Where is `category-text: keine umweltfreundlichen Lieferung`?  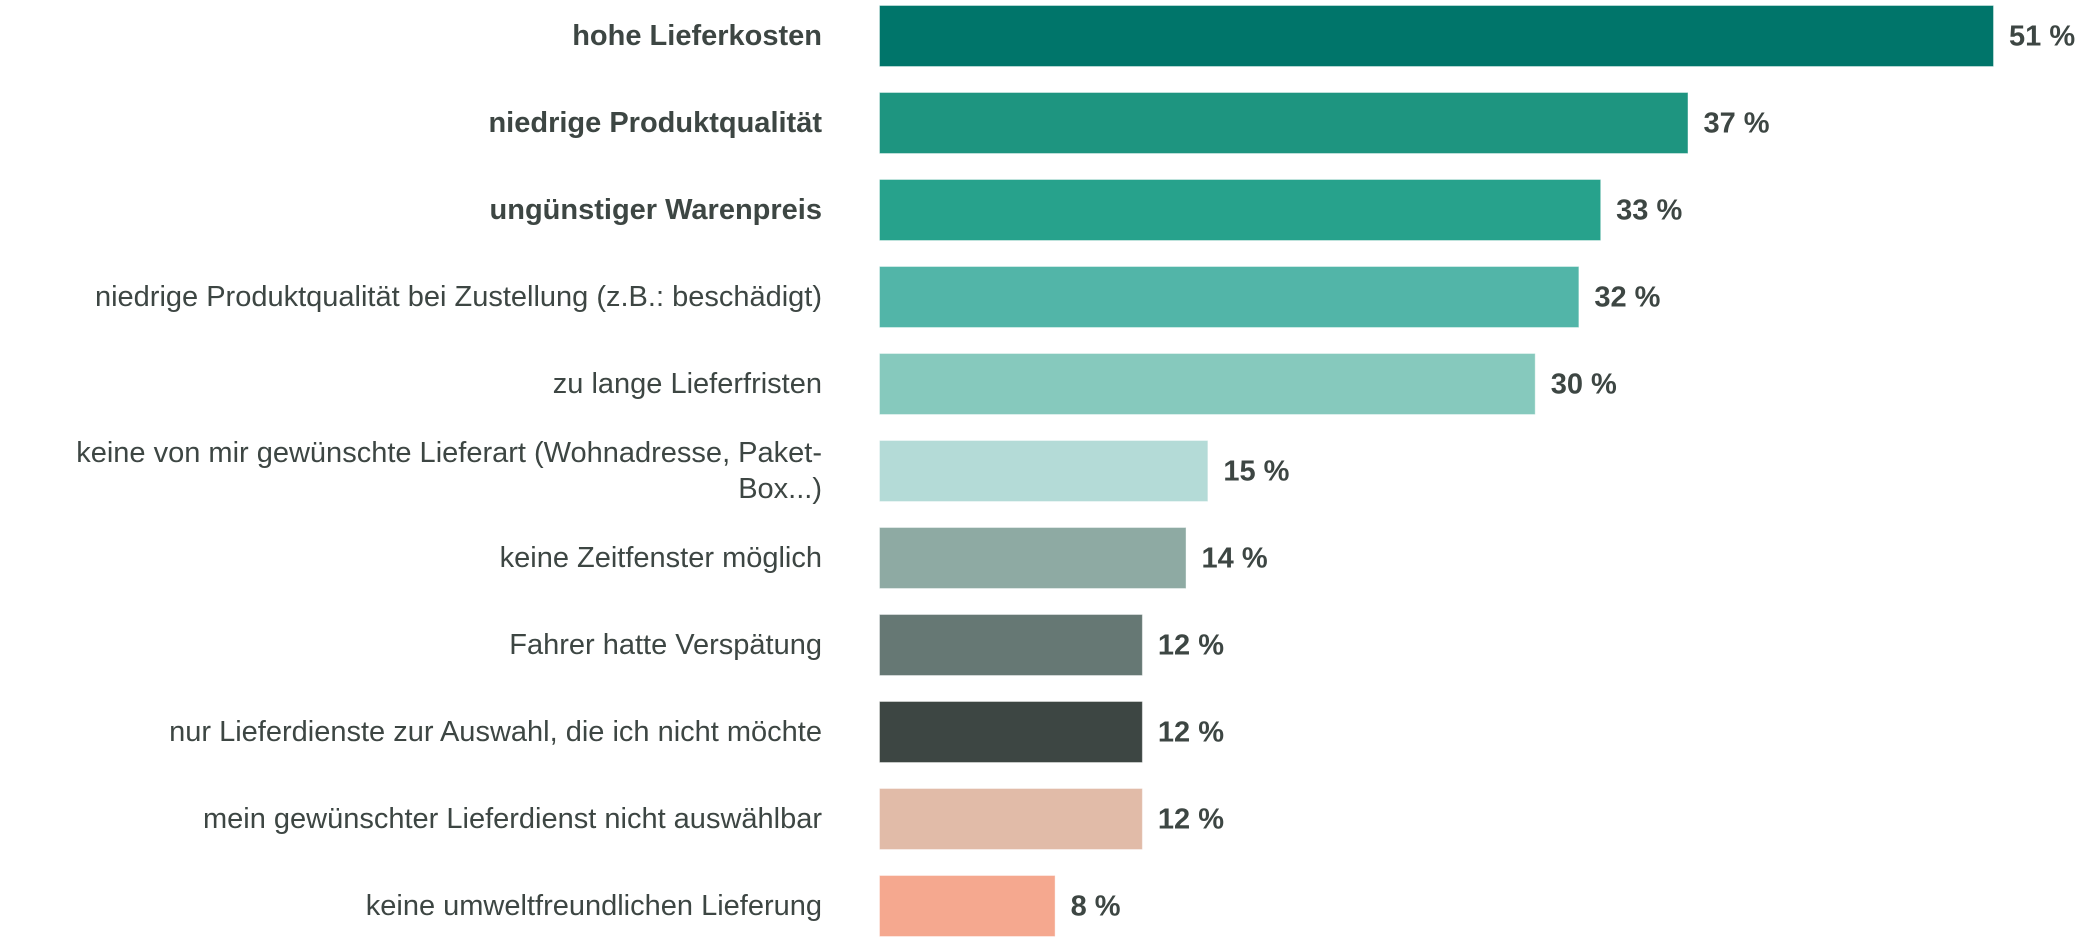
category-text: keine umweltfreundlichen Lieferung is located at coordinates (593, 906).